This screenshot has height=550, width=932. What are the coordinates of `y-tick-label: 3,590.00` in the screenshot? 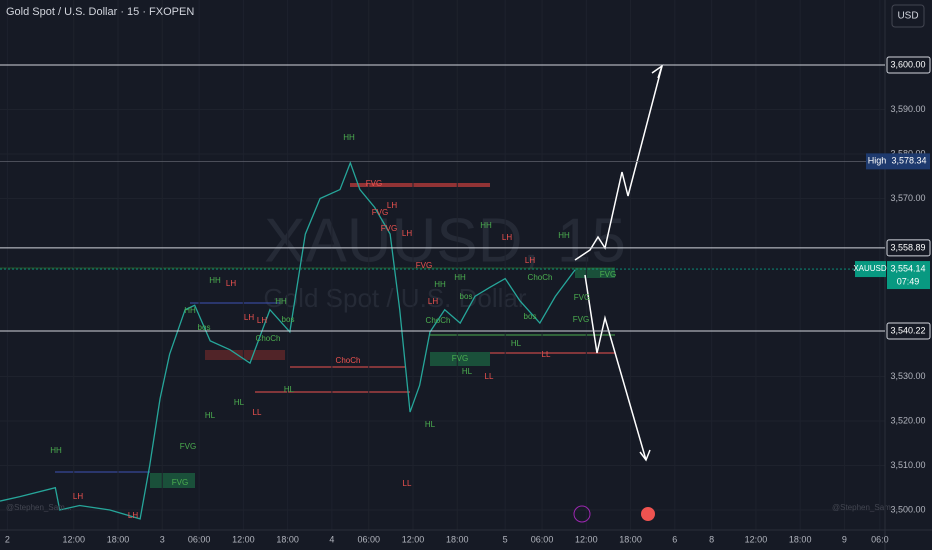 It's located at (907, 109).